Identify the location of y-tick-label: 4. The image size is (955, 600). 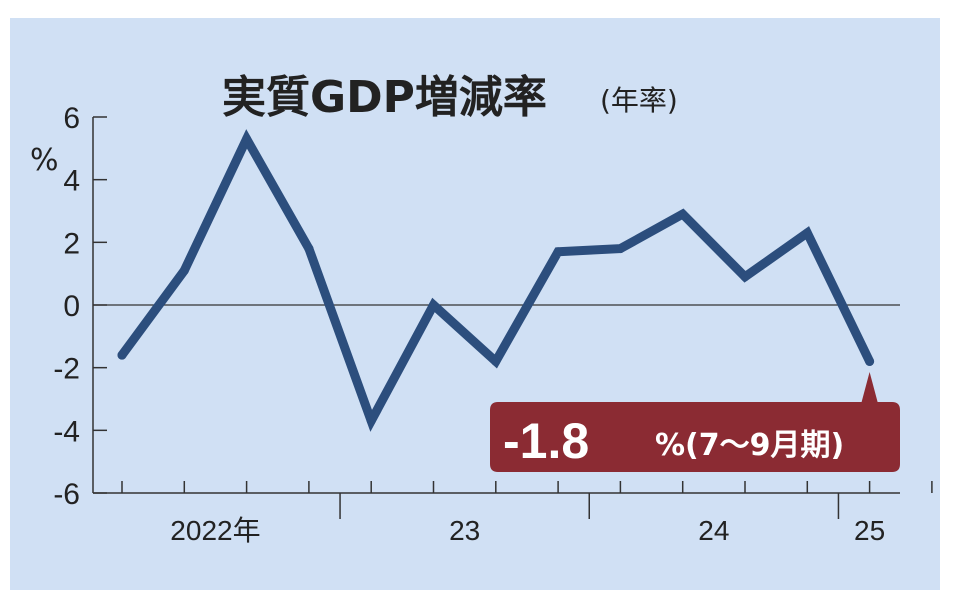
(71, 181).